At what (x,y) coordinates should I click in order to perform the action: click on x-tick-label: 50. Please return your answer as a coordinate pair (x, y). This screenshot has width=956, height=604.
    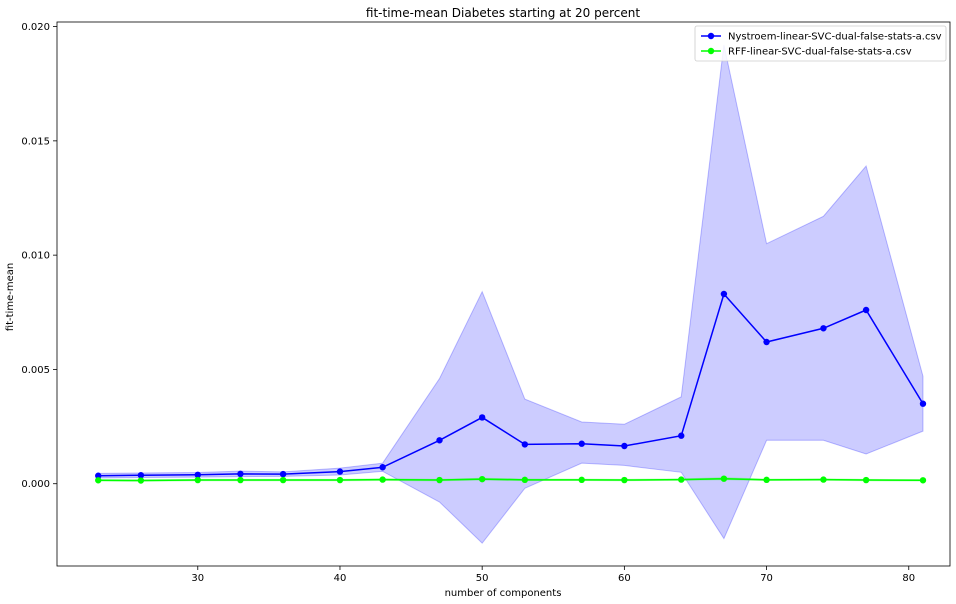
    Looking at the image, I should click on (482, 578).